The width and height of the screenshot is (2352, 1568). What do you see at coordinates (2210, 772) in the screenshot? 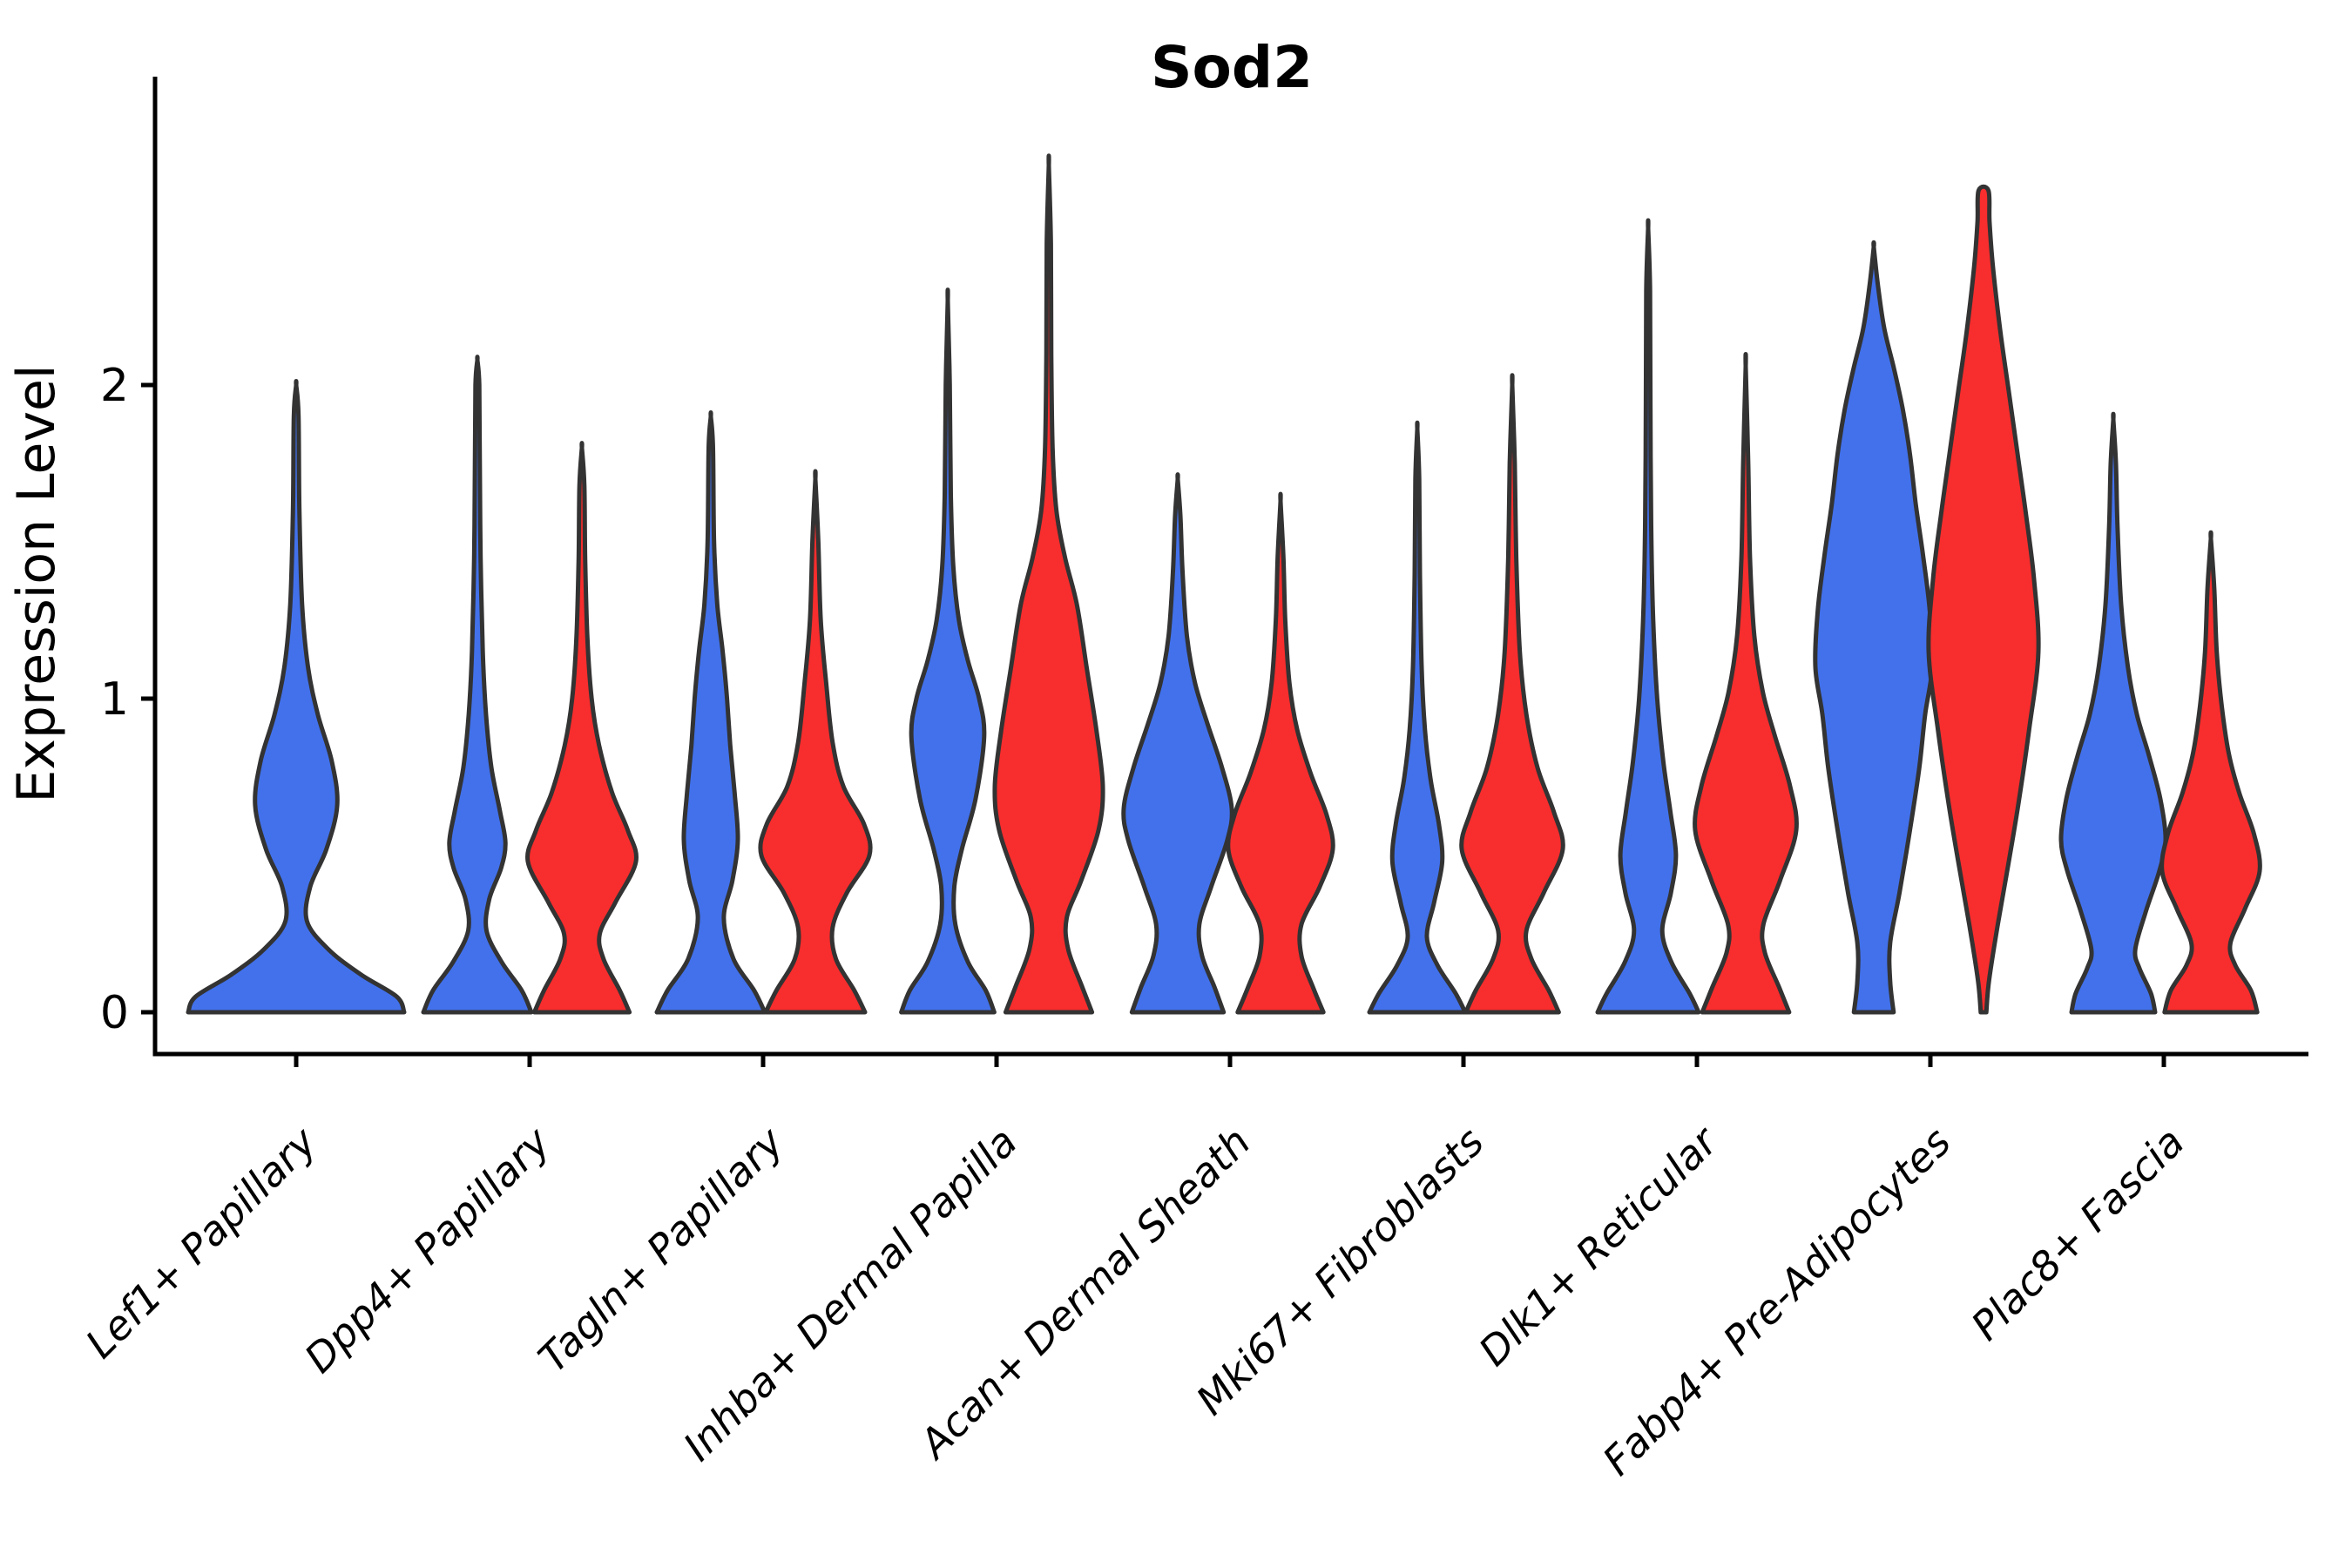
I see `violin-plac8-fascia-red` at bounding box center [2210, 772].